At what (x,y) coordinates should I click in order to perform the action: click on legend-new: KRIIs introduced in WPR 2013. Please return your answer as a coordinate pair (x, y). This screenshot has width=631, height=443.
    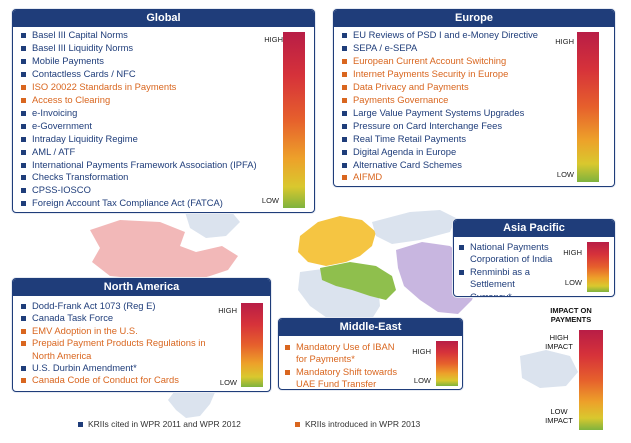
    Looking at the image, I should click on (357, 424).